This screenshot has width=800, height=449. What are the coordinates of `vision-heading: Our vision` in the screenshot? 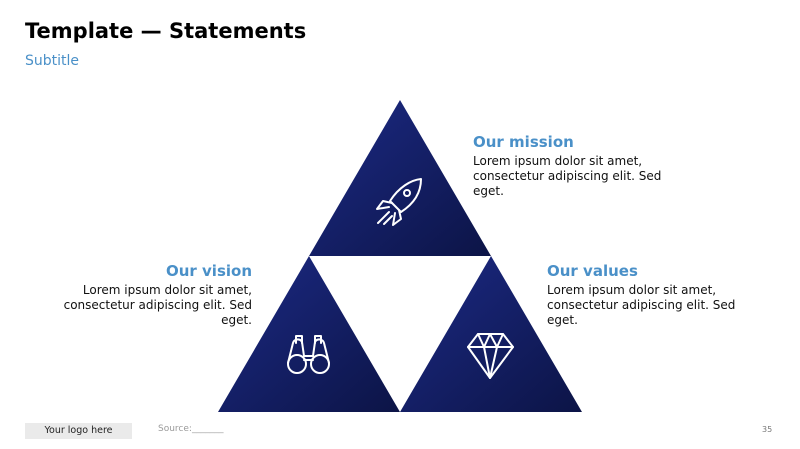 It's located at (208, 271).